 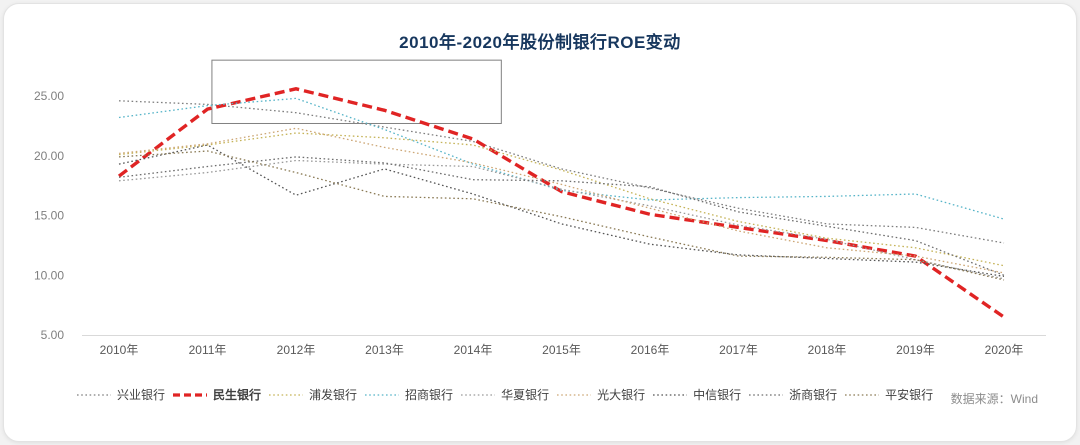 What do you see at coordinates (738, 350) in the screenshot?
I see `x-tick-label: 2017年` at bounding box center [738, 350].